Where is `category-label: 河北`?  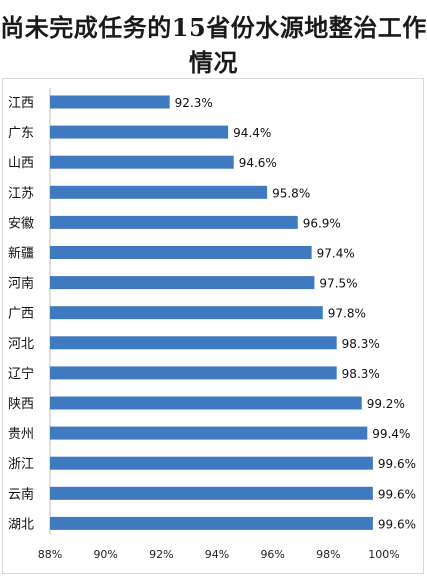 category-label: 河北 is located at coordinates (21, 344).